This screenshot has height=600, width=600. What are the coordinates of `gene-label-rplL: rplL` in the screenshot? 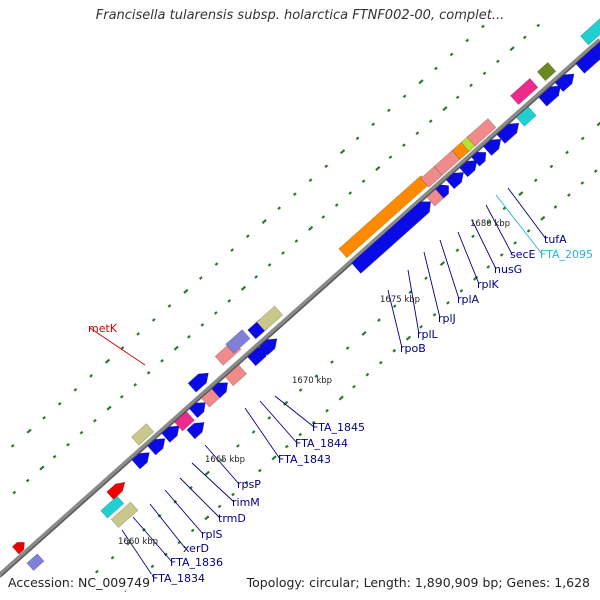 It's located at (428, 334).